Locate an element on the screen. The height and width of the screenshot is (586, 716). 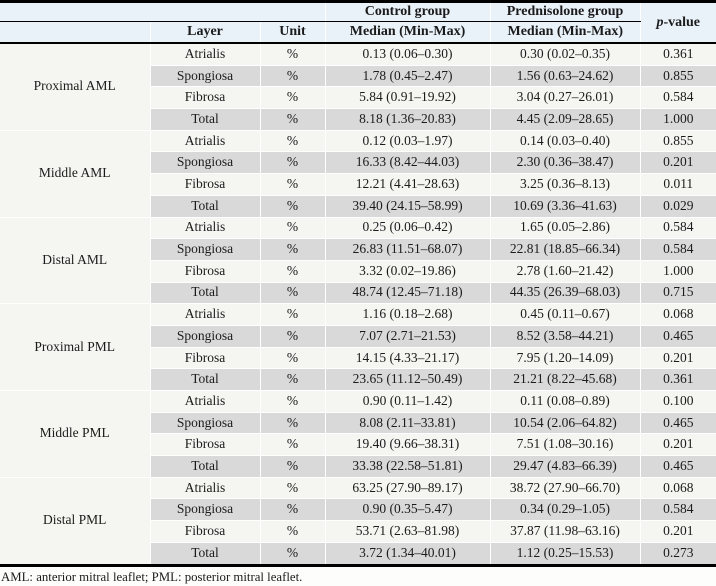
region-cell: Middle AML is located at coordinates (75, 174).